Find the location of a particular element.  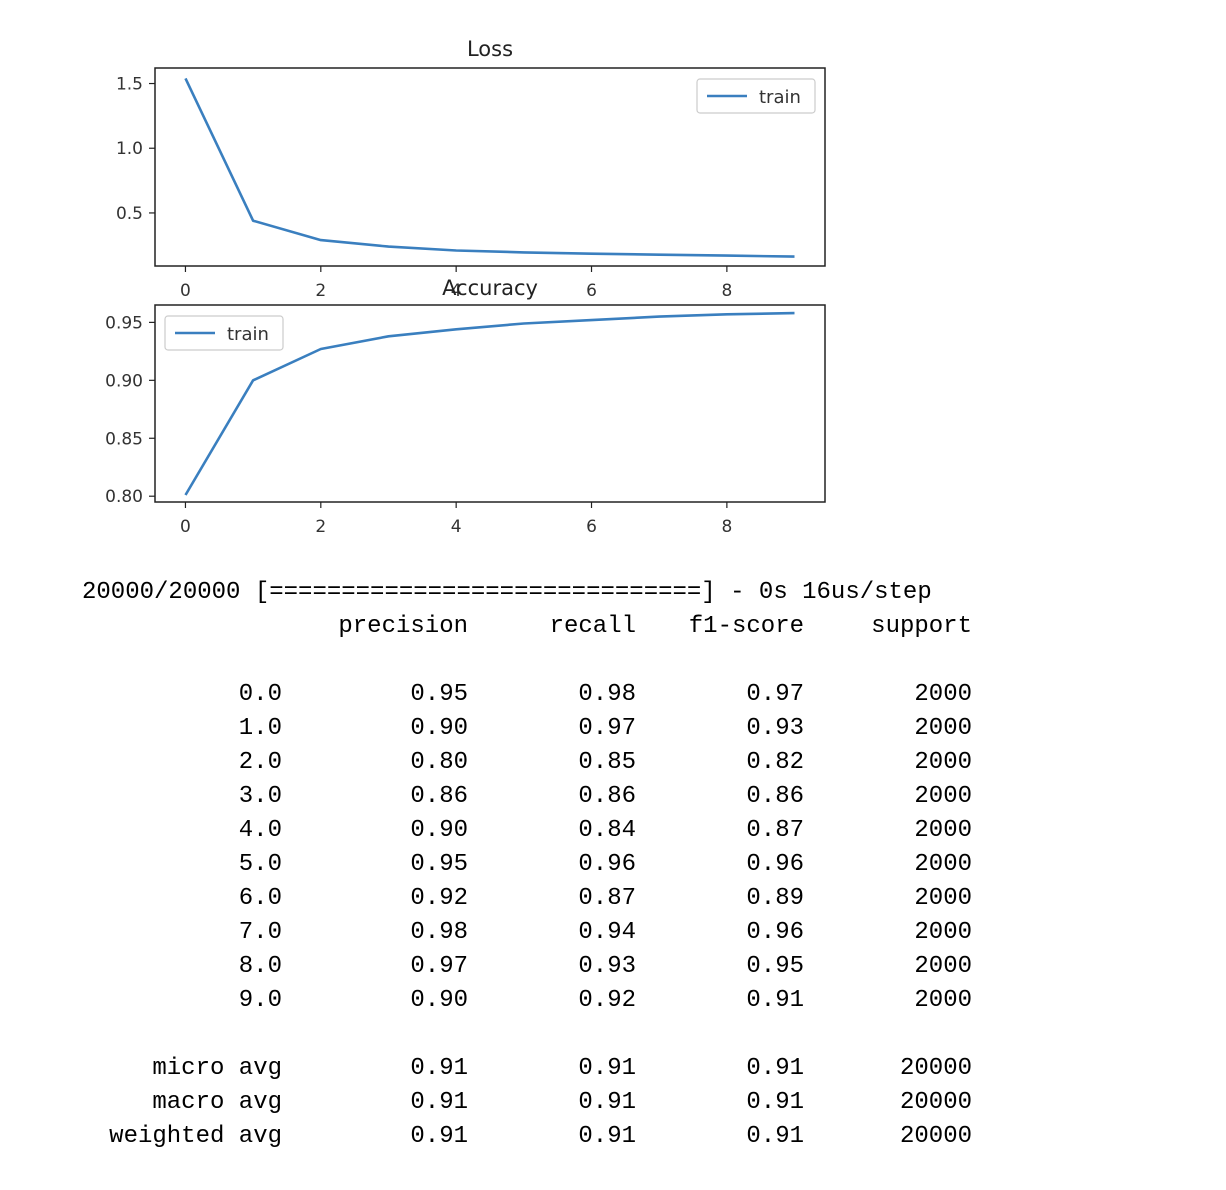

row-label: 7.0 is located at coordinates (260, 932).